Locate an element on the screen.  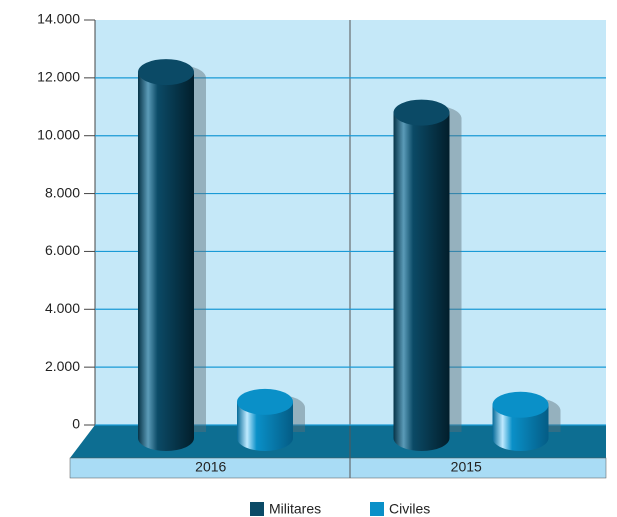
y-tick-label: 10.000 is located at coordinates (58, 134).